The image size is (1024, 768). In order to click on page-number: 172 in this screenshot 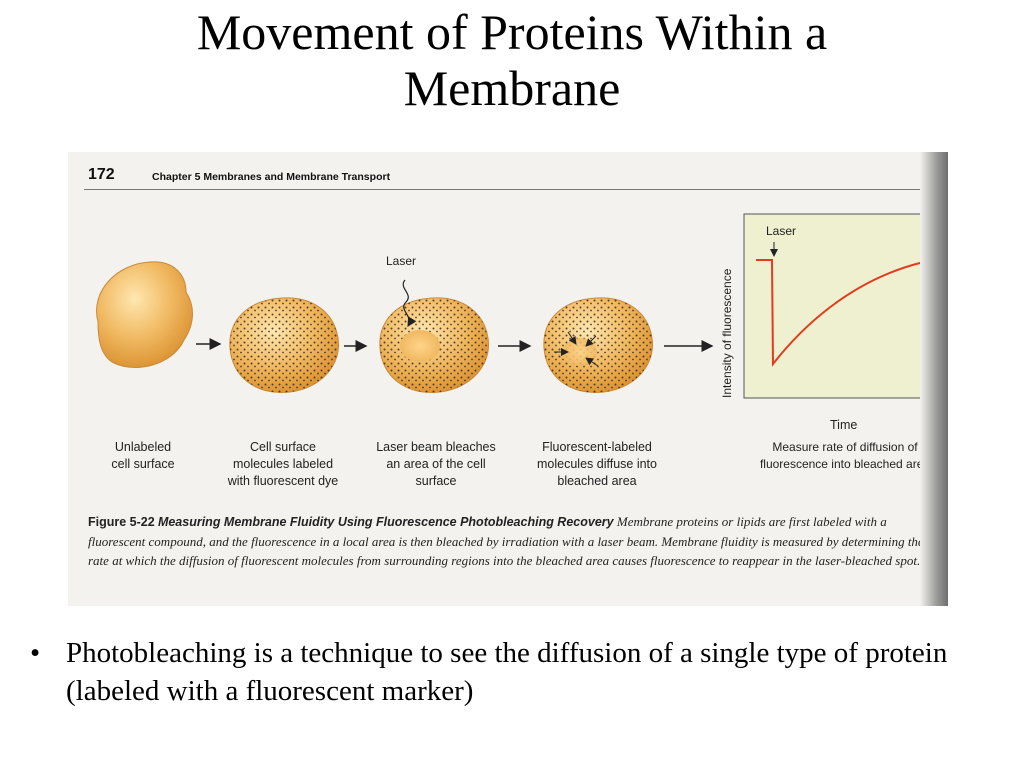, I will do `click(101, 174)`.